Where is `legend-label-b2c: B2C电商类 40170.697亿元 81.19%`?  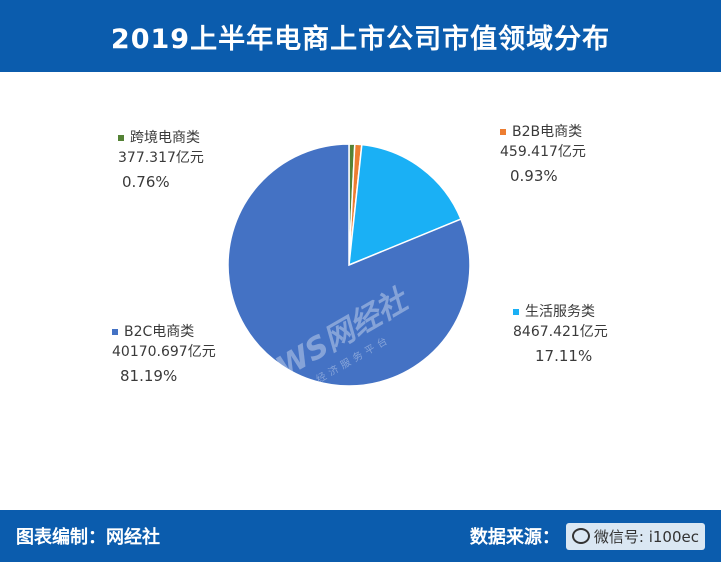
legend-label-b2c: B2C电商类 40170.697亿元 81.19% is located at coordinates (164, 354).